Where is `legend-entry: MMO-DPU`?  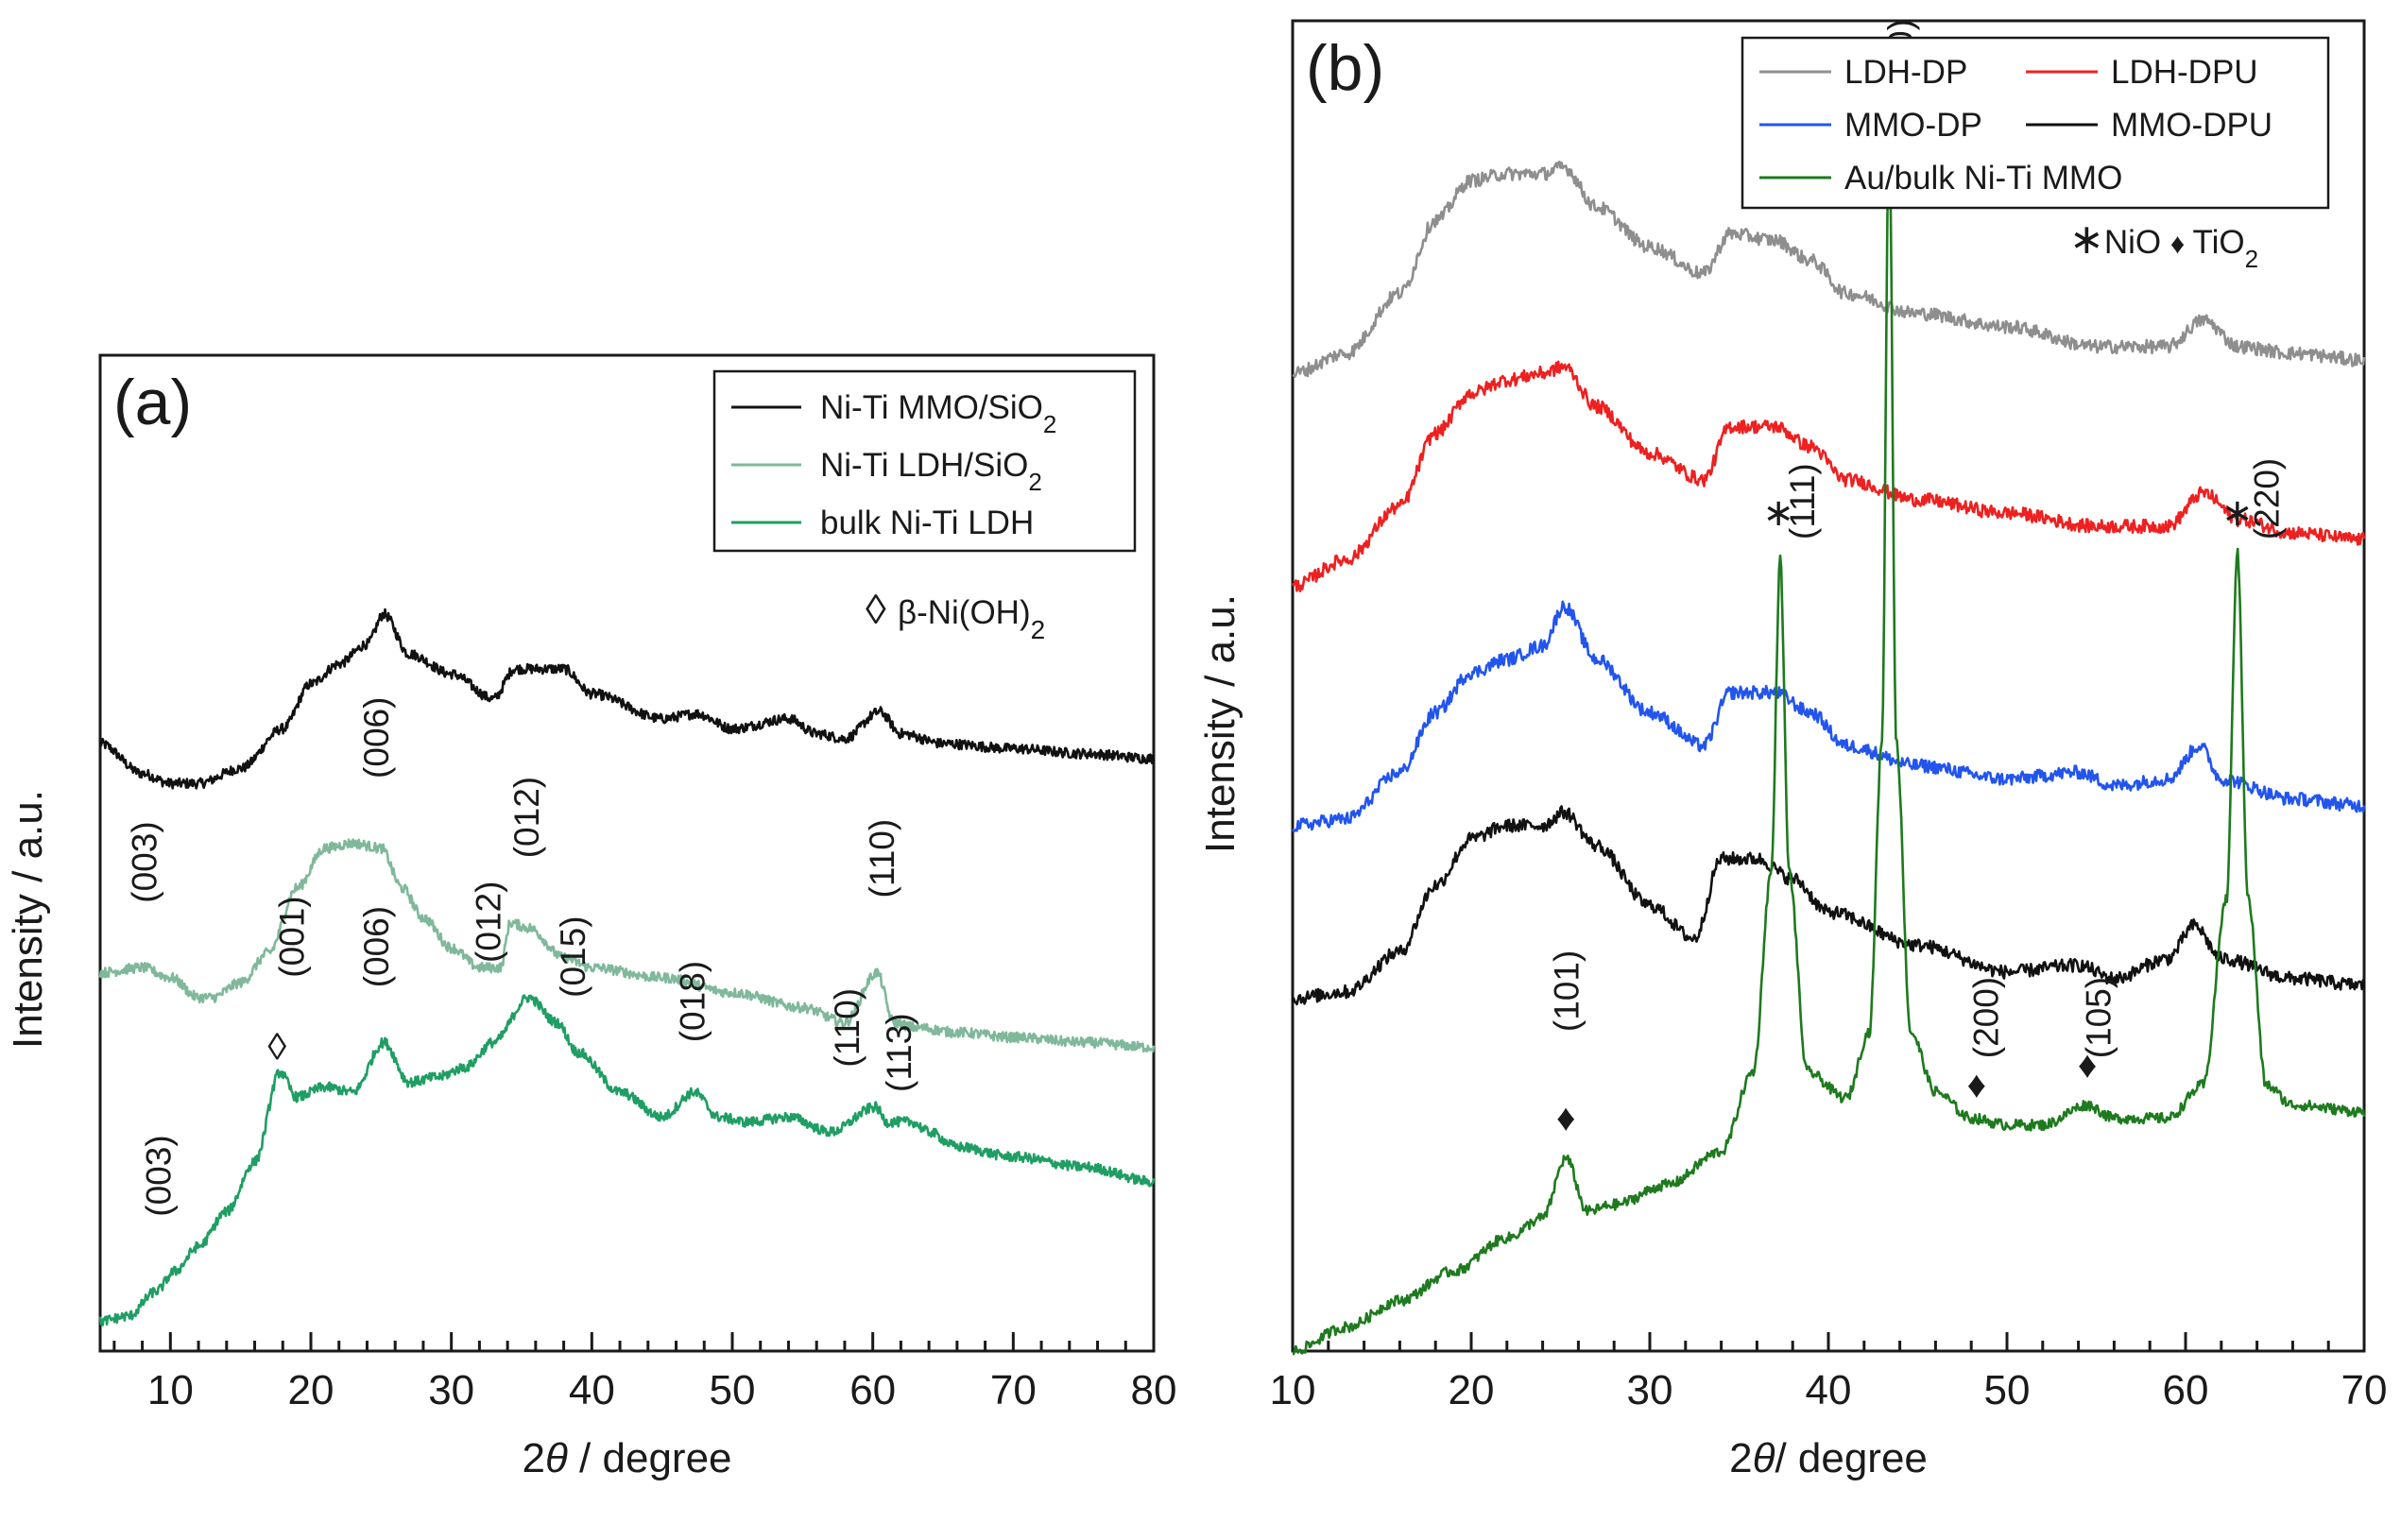 legend-entry: MMO-DPU is located at coordinates (2191, 125).